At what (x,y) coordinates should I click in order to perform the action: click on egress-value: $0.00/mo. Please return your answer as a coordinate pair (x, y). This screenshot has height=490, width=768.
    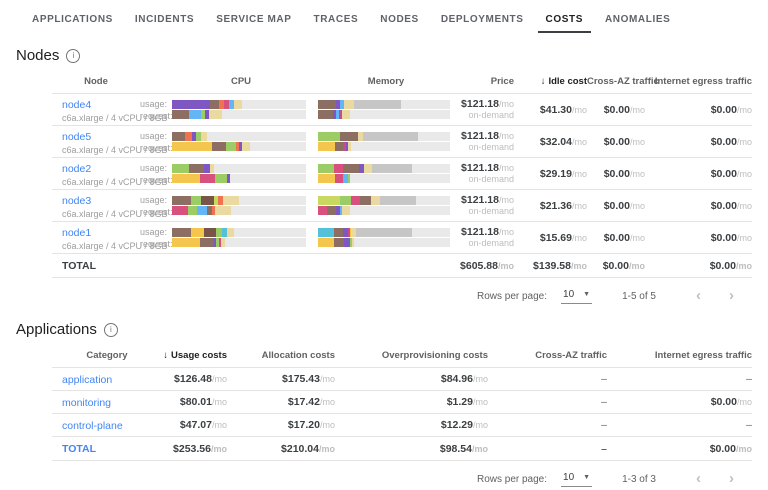
    Looking at the image, I should click on (731, 109).